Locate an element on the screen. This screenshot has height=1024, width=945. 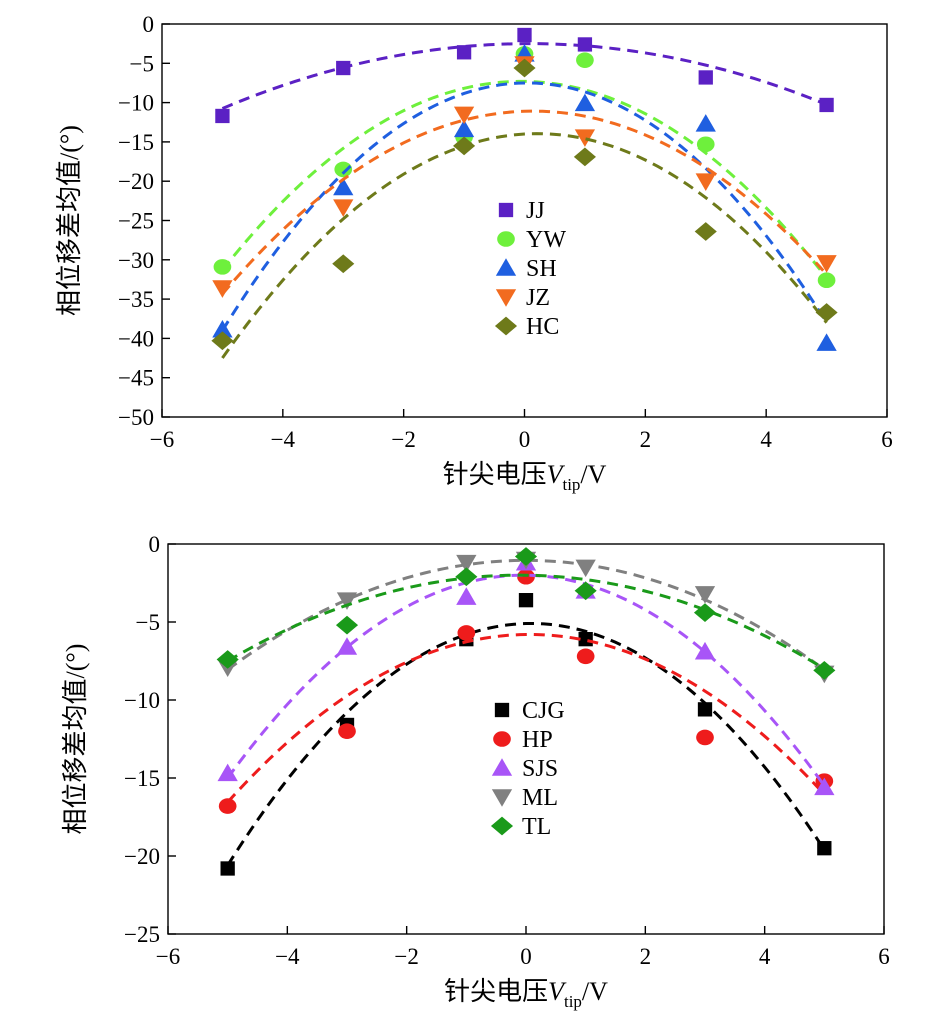
x-tick-label: −2 is located at coordinates (403, 439).